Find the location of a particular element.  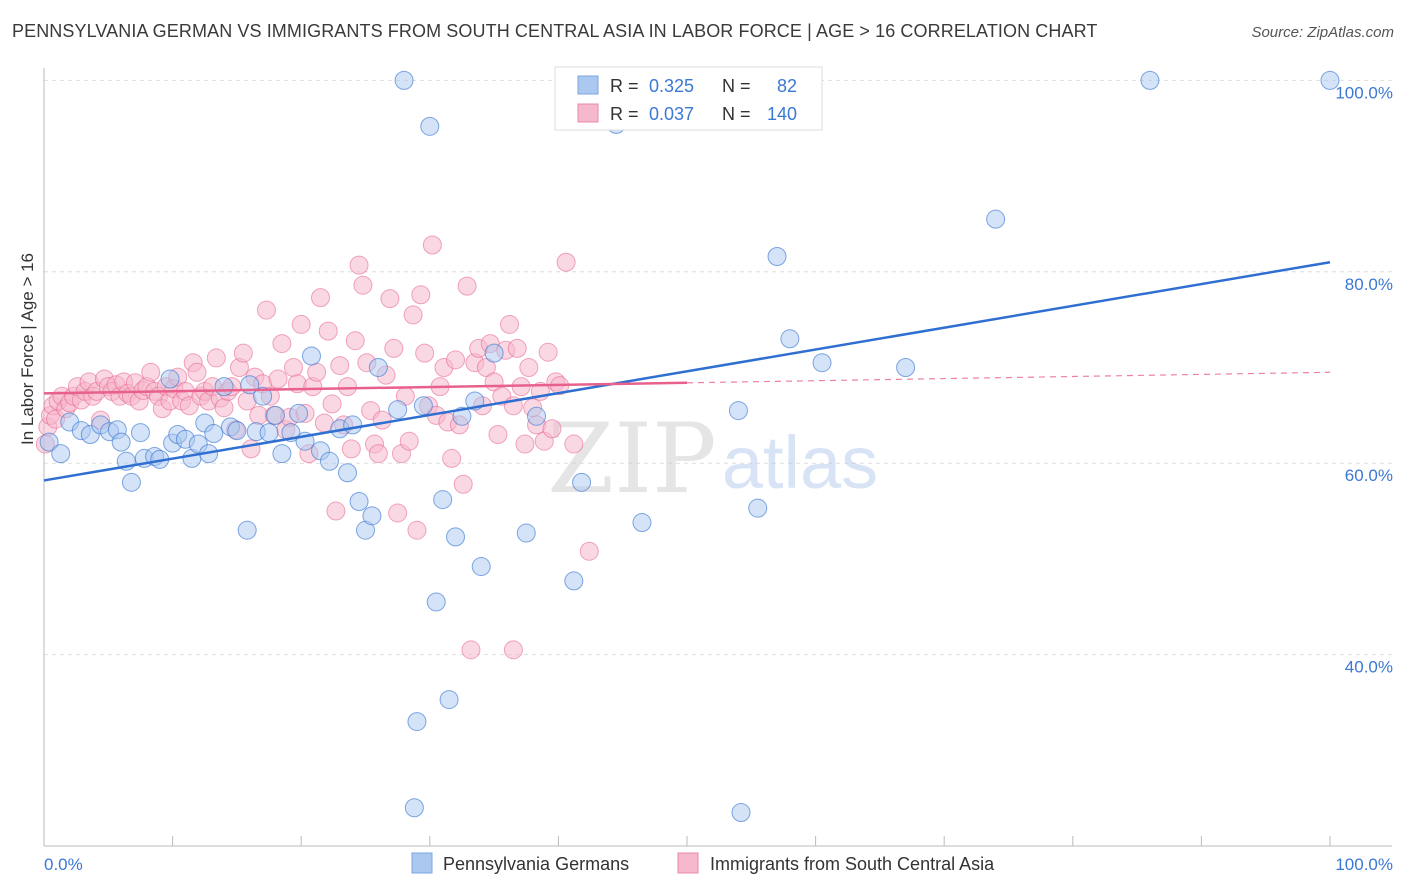

legend-swatch-blue is located at coordinates (588, 85).